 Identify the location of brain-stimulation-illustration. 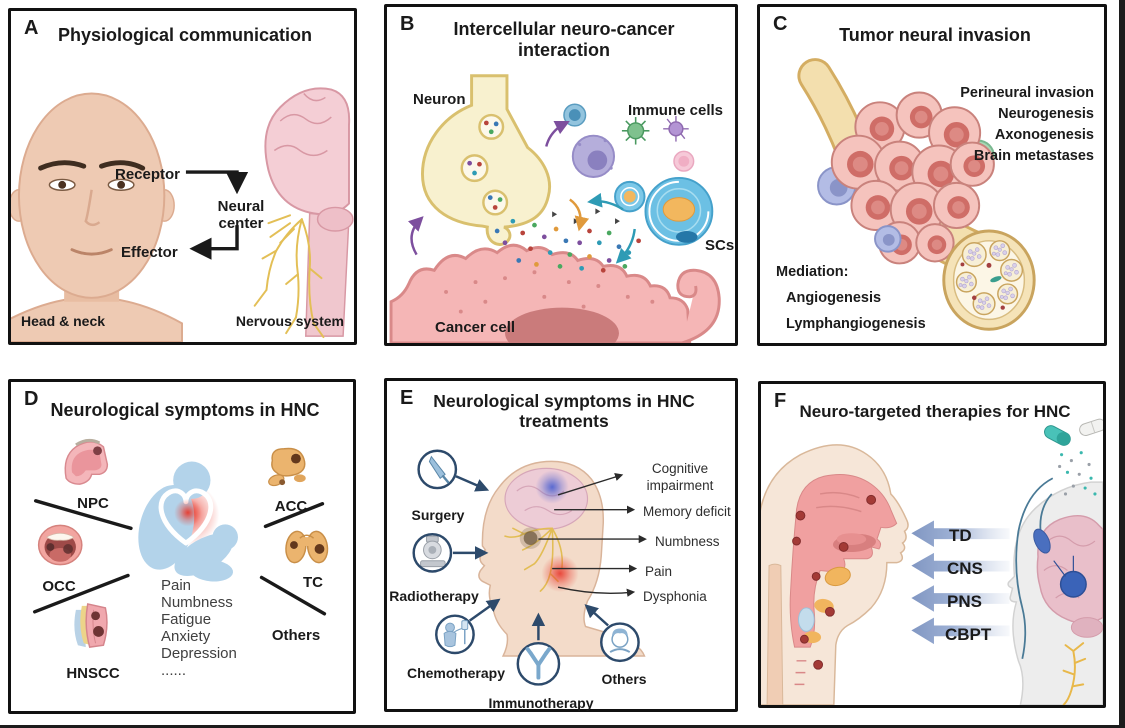
(1055, 561).